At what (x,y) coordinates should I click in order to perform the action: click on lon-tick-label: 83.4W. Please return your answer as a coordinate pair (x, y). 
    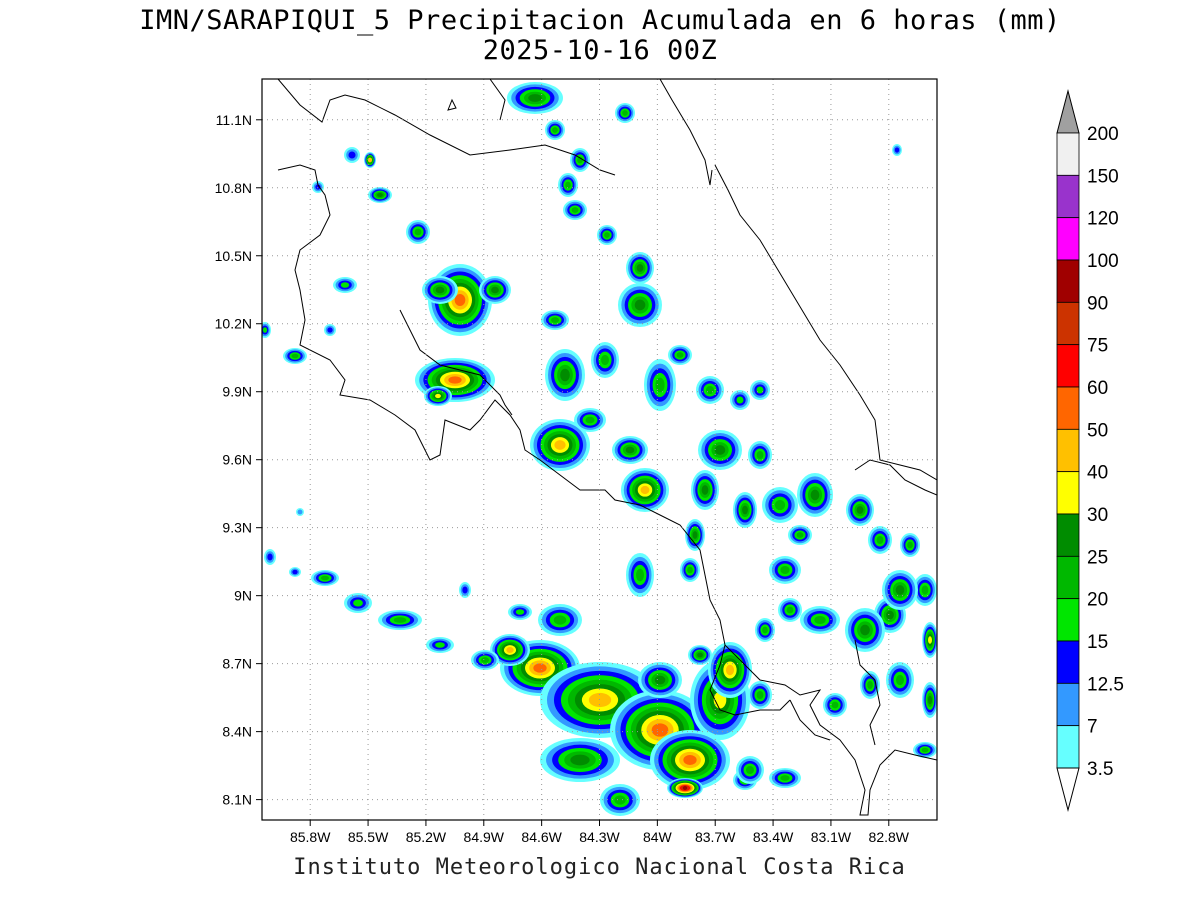
    Looking at the image, I should click on (773, 837).